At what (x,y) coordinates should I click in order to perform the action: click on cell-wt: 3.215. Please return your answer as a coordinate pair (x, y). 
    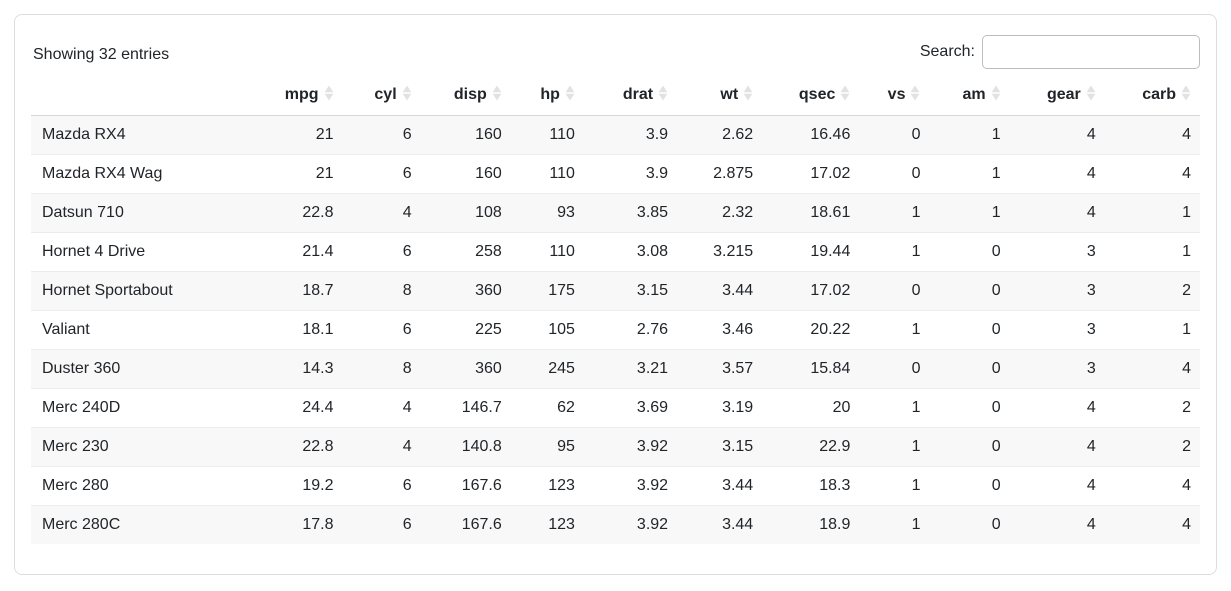
    Looking at the image, I should click on (720, 252).